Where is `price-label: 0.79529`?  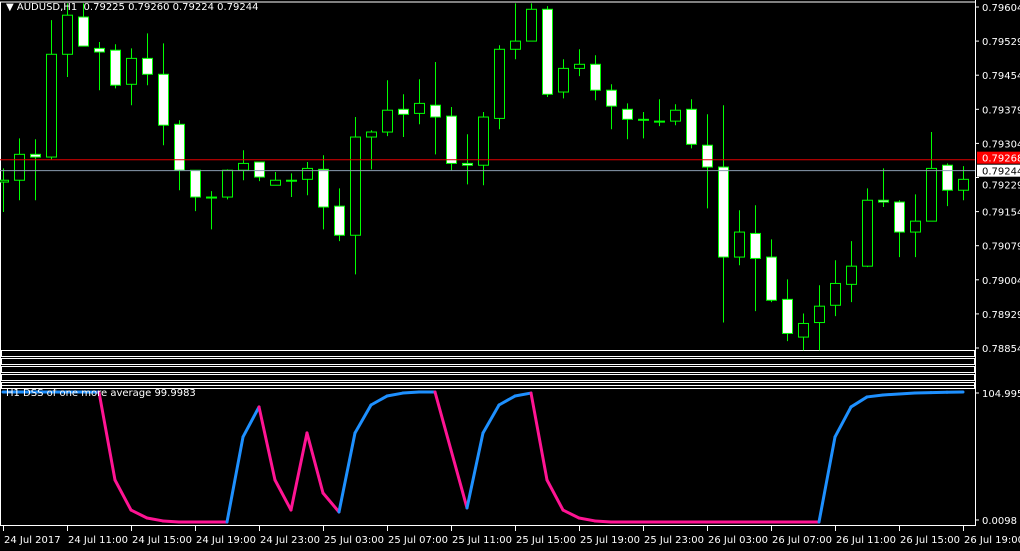 price-label: 0.79529 is located at coordinates (1001, 42).